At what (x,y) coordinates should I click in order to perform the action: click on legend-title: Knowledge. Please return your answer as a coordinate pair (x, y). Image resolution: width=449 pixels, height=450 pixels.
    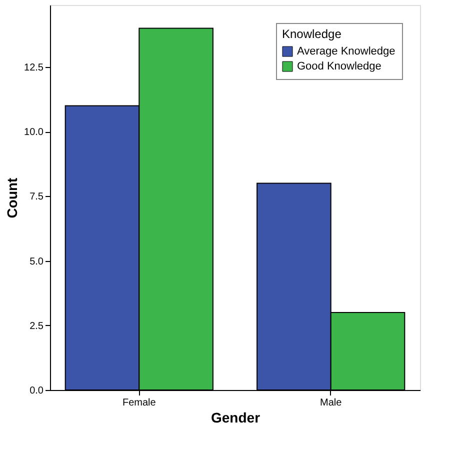
    Looking at the image, I should click on (312, 34).